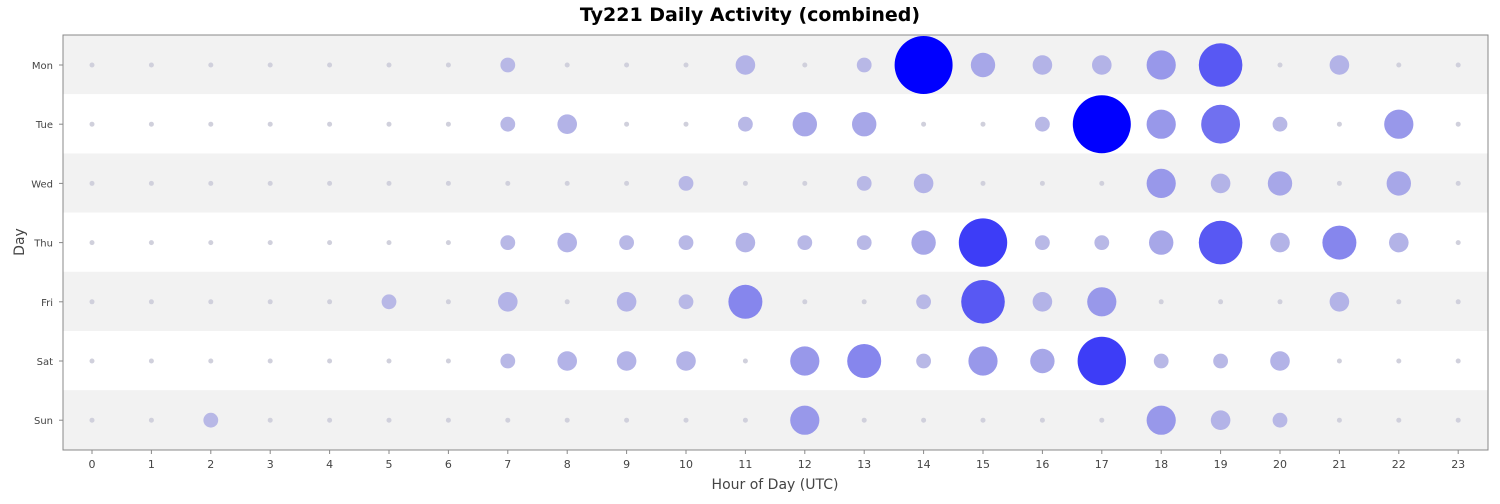 This screenshot has height=504, width=1500. What do you see at coordinates (151, 302) in the screenshot?
I see `bubble-fri-h1` at bounding box center [151, 302].